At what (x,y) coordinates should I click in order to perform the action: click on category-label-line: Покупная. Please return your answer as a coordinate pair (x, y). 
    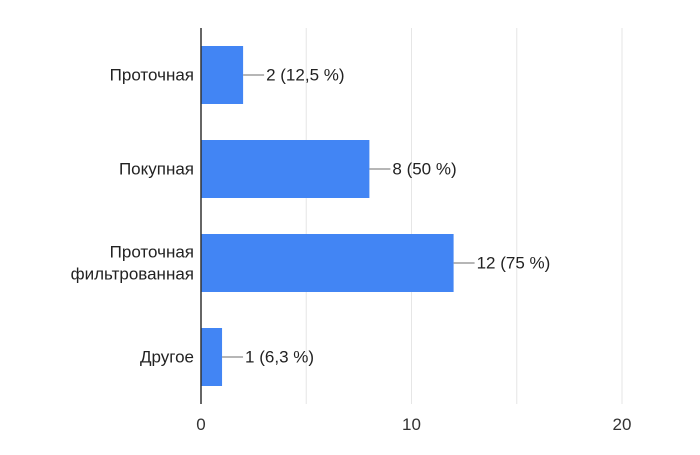
    Looking at the image, I should click on (156, 169).